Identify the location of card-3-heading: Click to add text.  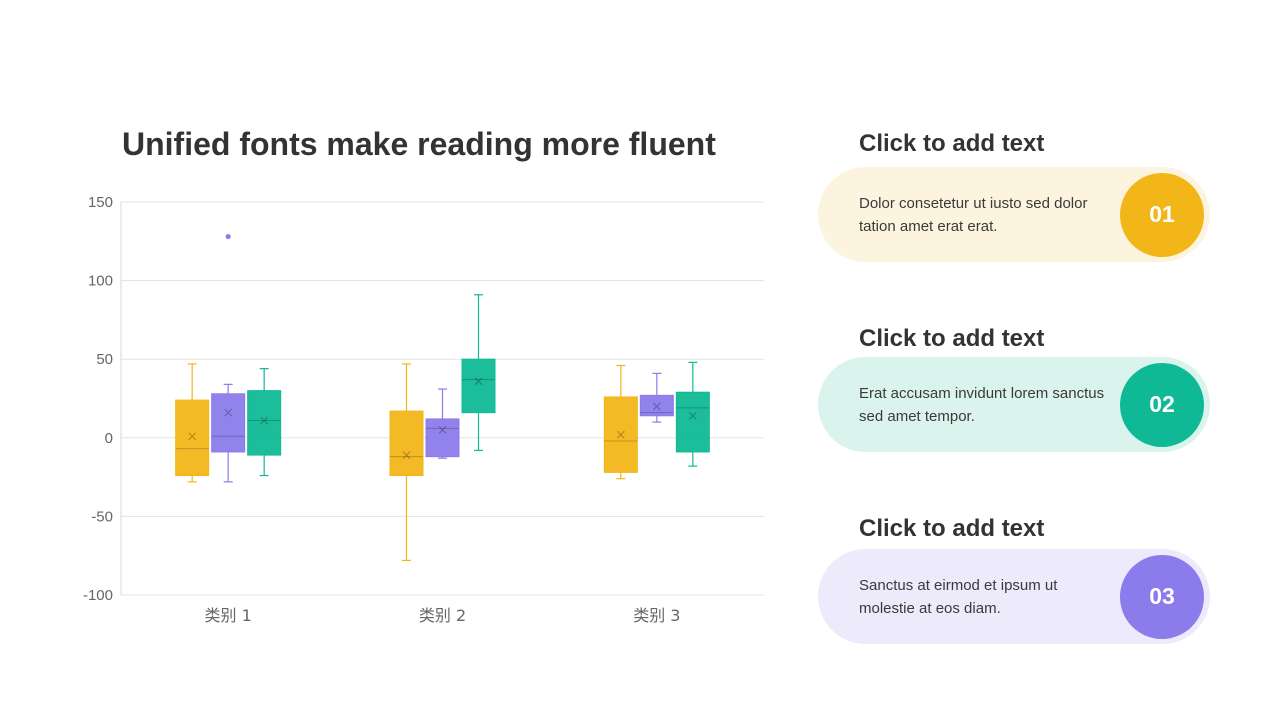
(952, 528).